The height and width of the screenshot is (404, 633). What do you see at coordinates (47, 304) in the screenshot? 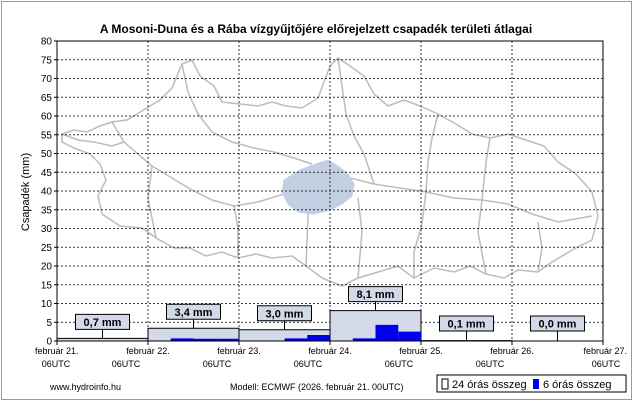
I see `y-tick-label: 10` at bounding box center [47, 304].